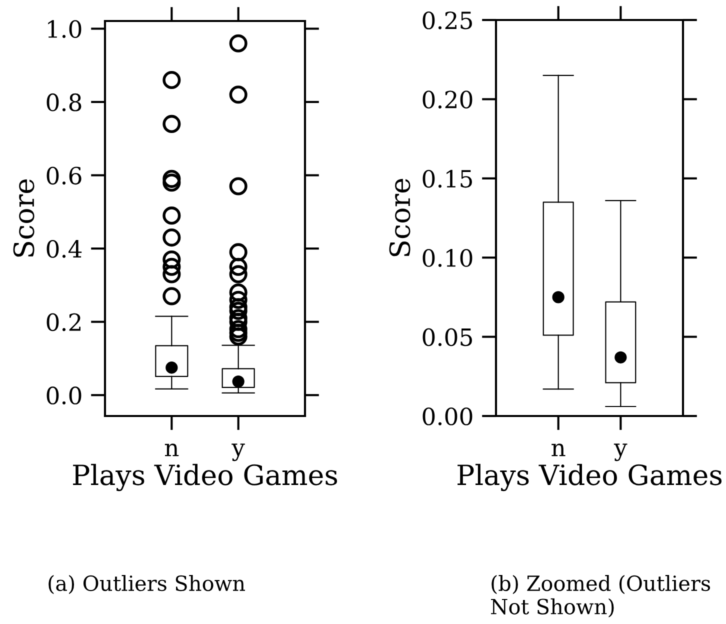 The image size is (726, 624). What do you see at coordinates (600, 596) in the screenshot?
I see `text: (b) Zoomed (Outliers Not Shown)` at bounding box center [600, 596].